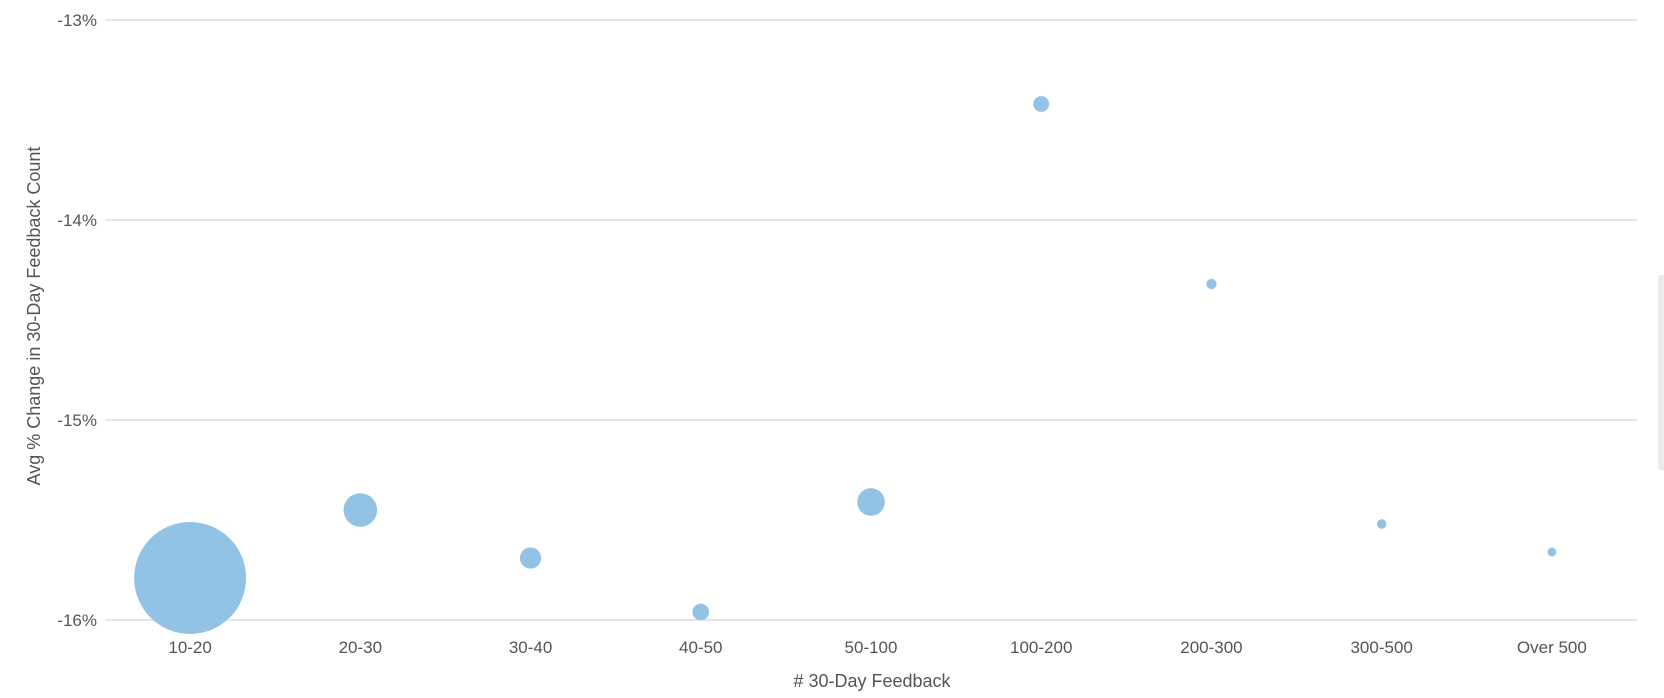 Image resolution: width=1664 pixels, height=698 pixels. I want to click on scrollbar-handle, so click(1661, 372).